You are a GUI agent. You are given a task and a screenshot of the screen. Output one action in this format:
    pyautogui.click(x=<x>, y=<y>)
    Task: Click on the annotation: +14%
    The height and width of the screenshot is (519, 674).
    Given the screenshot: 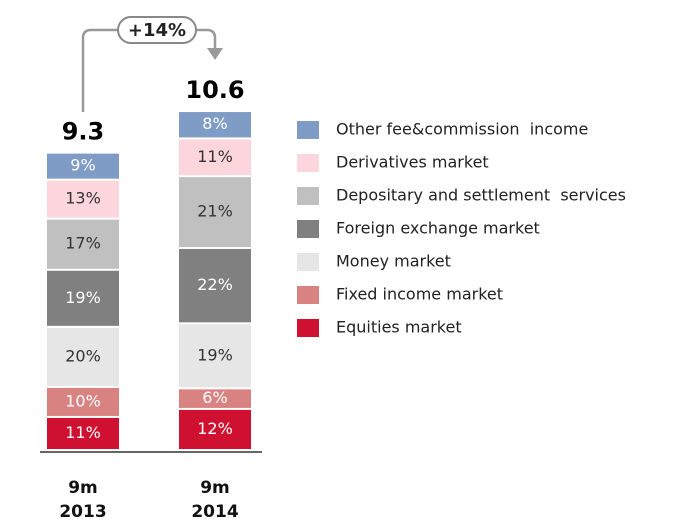 What is the action you would take?
    pyautogui.click(x=157, y=30)
    